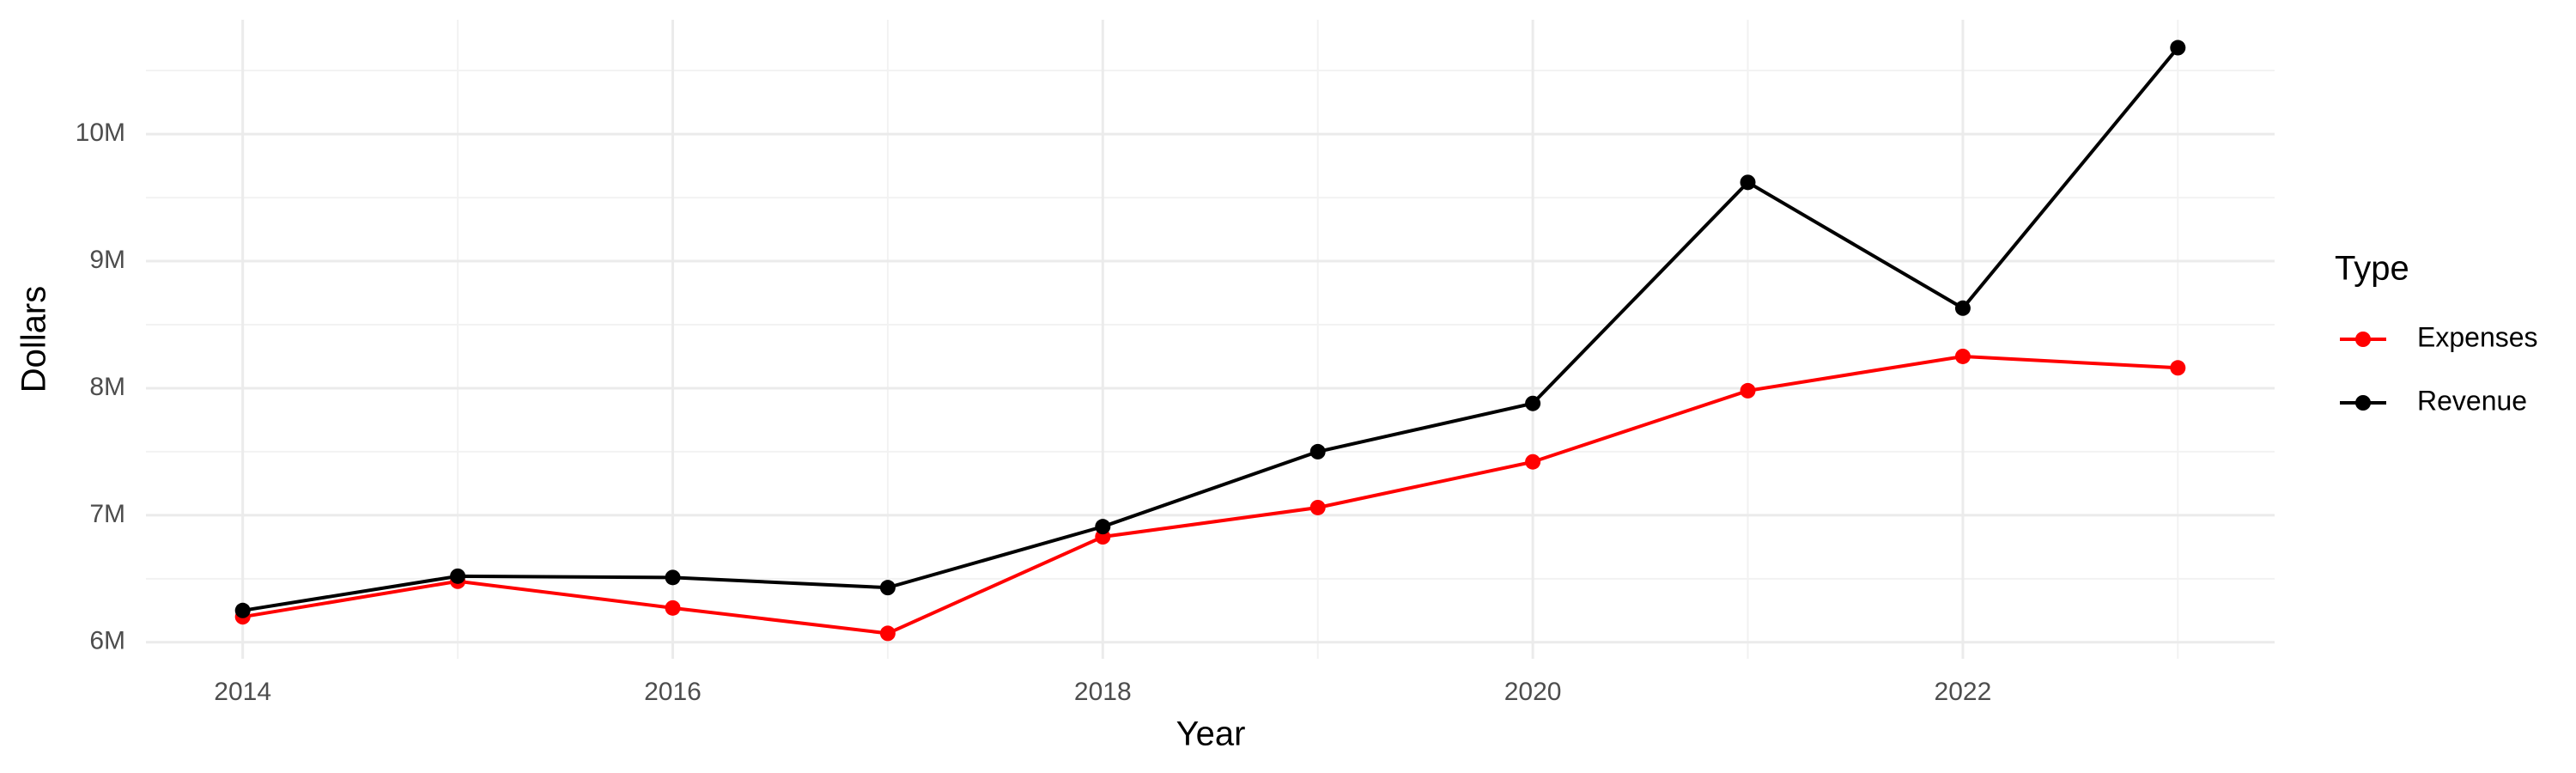 This screenshot has height=773, width=2576. I want to click on x-tick-label: 2022, so click(1963, 692).